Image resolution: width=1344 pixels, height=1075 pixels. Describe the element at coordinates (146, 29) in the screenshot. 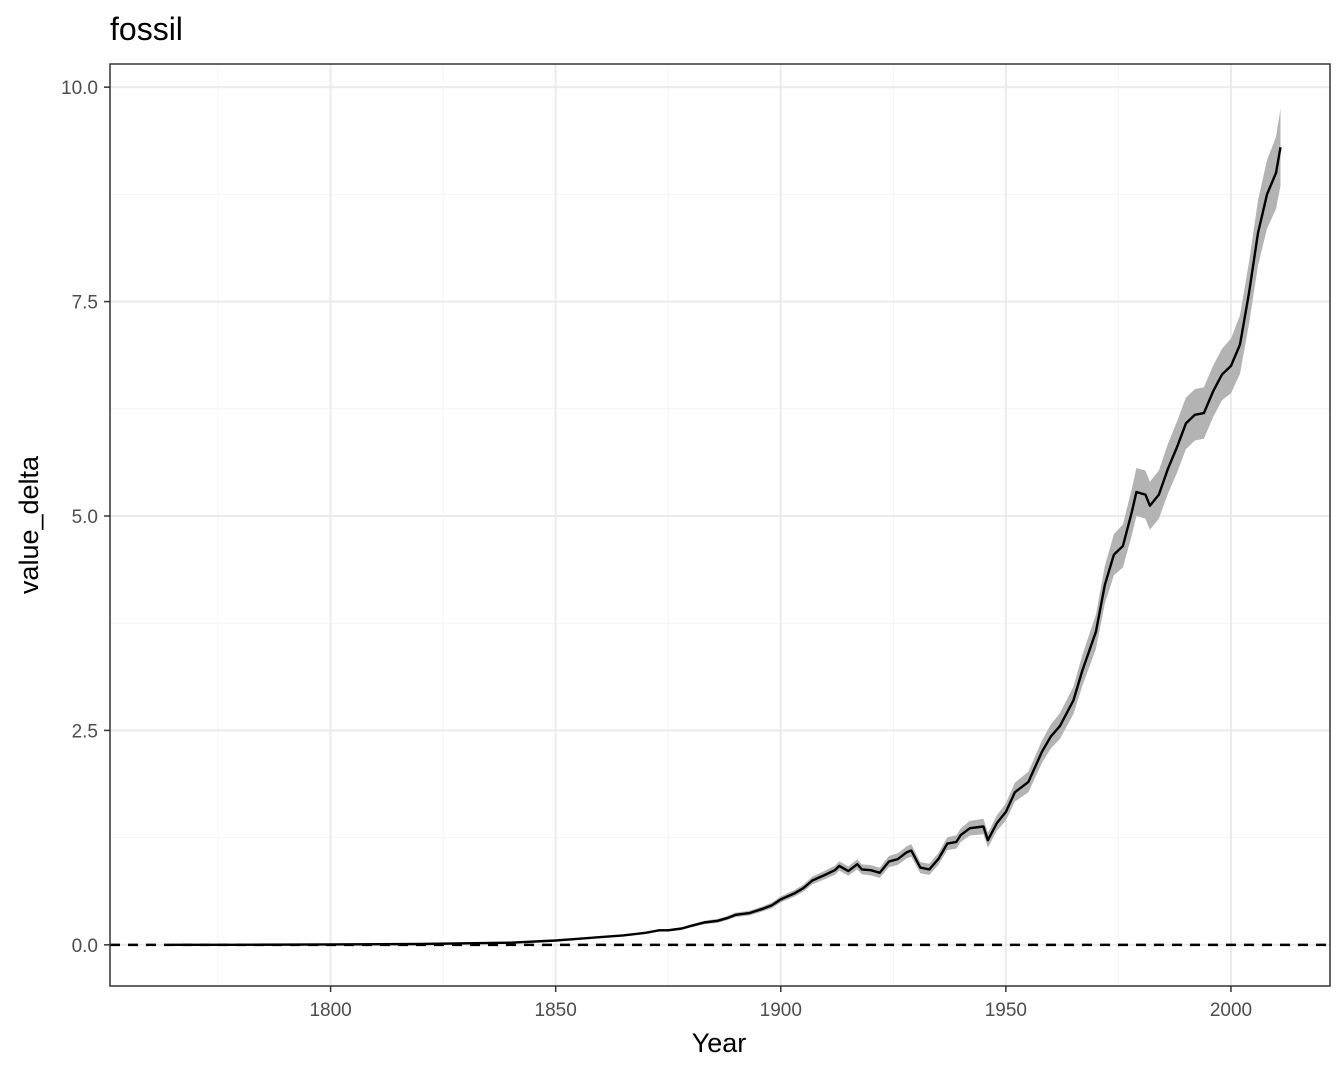

I see `chart-title: fossil` at that location.